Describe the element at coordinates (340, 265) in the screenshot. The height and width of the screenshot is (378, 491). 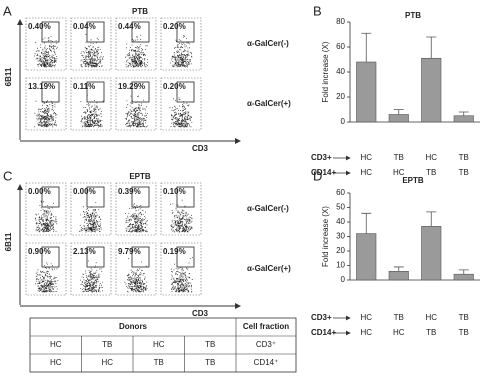
I see `y-tick-label: 10` at that location.